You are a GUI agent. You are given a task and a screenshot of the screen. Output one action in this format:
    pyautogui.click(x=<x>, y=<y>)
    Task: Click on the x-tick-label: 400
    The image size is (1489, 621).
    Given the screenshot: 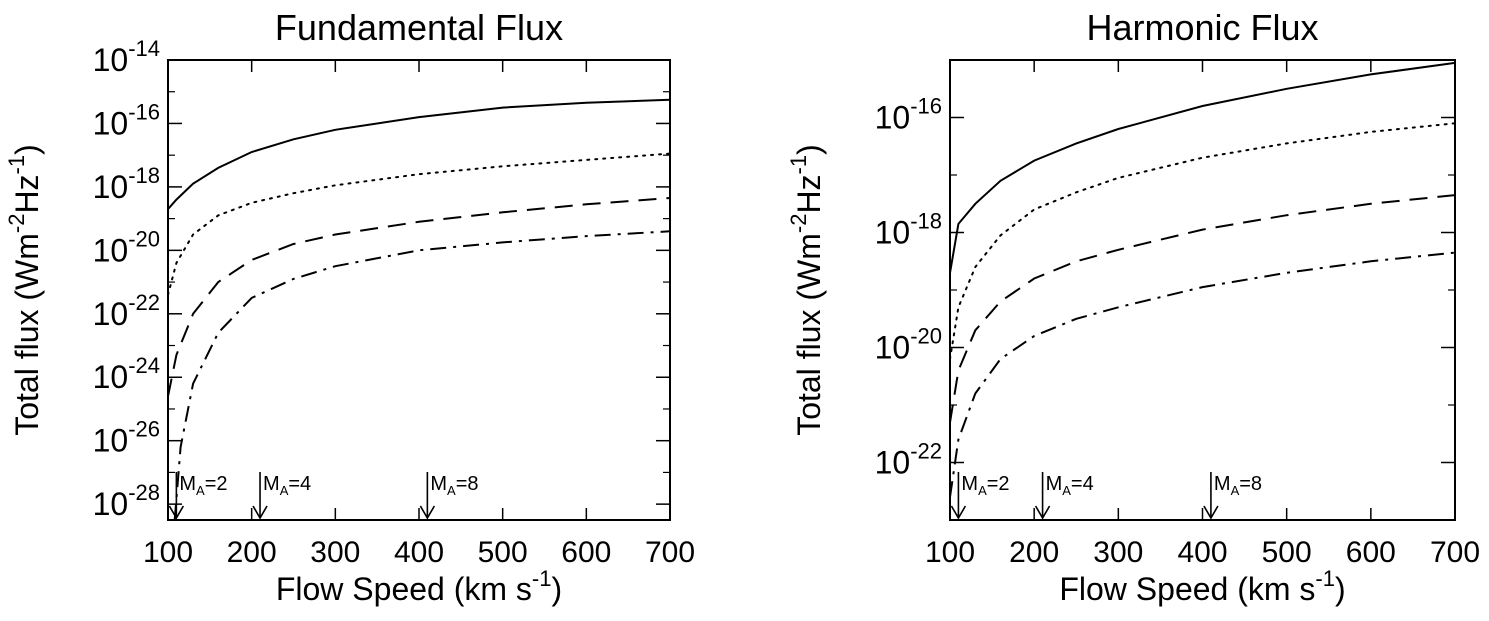 What is the action you would take?
    pyautogui.click(x=419, y=552)
    